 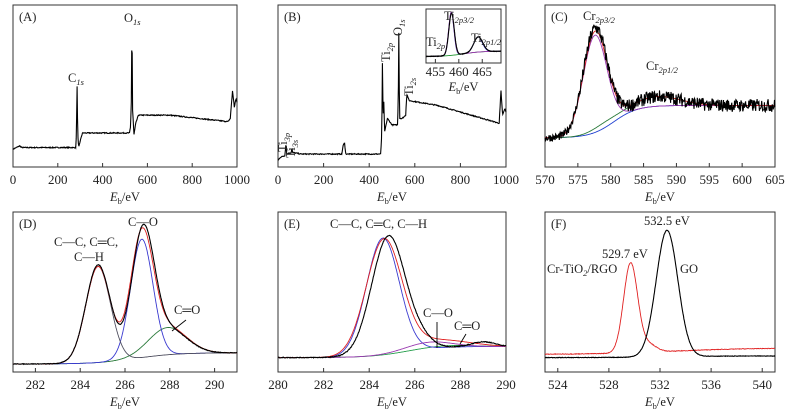 I want to click on label-base: Cr-TiO, so click(x=565, y=269).